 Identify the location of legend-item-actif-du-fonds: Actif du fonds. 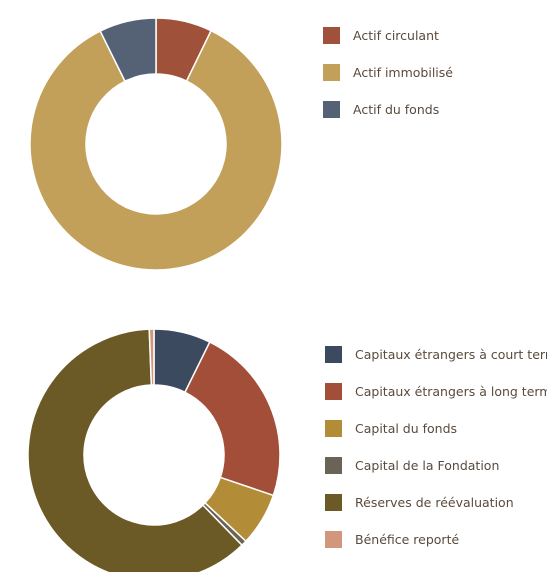
(388, 109).